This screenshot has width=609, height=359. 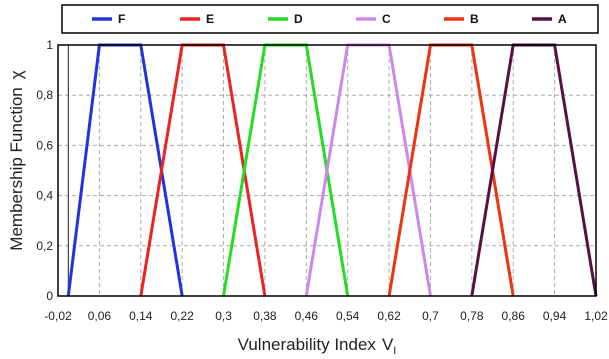 I want to click on y-tick-label: 0,4, so click(x=44, y=196).